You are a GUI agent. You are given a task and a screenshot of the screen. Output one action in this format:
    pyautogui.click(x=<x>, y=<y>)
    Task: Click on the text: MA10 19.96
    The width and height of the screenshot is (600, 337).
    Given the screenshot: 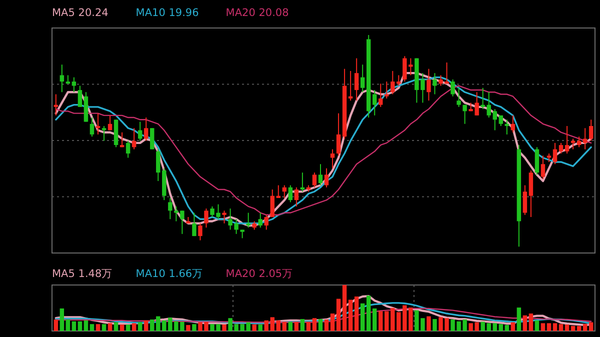 What is the action you would take?
    pyautogui.click(x=168, y=13)
    